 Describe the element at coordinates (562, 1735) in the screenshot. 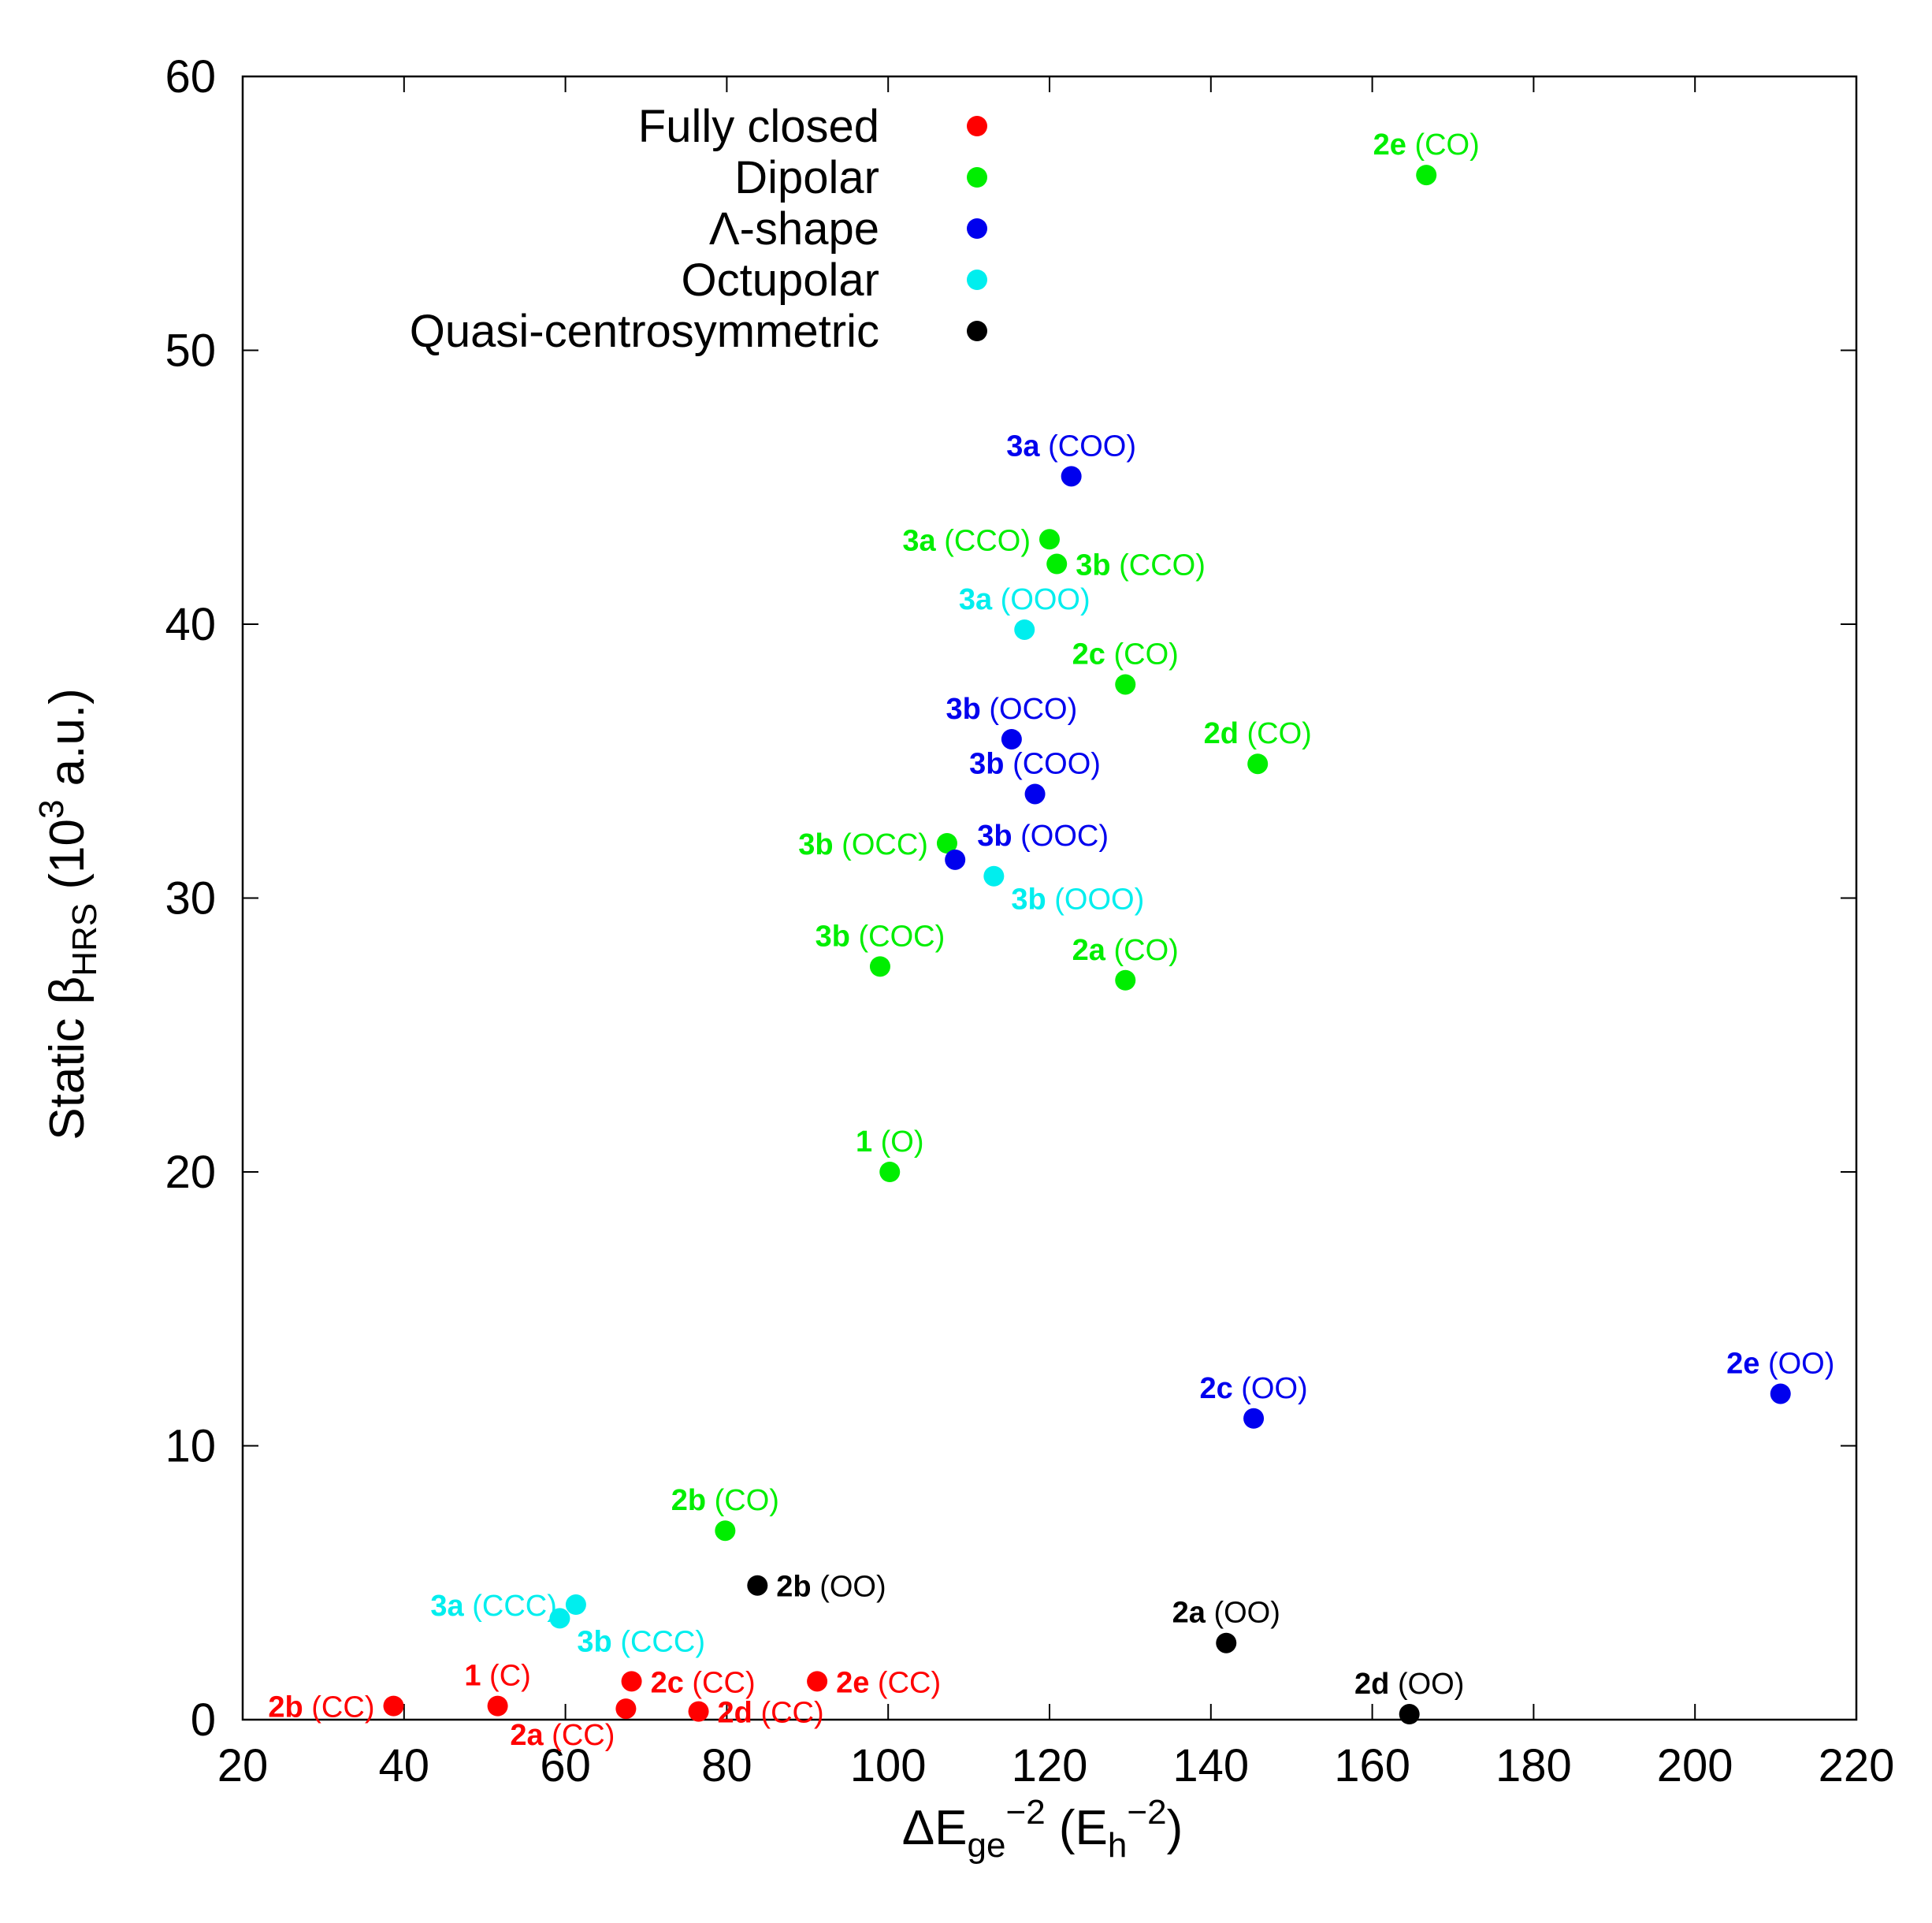

I see `point-label: 2a (CC)` at that location.